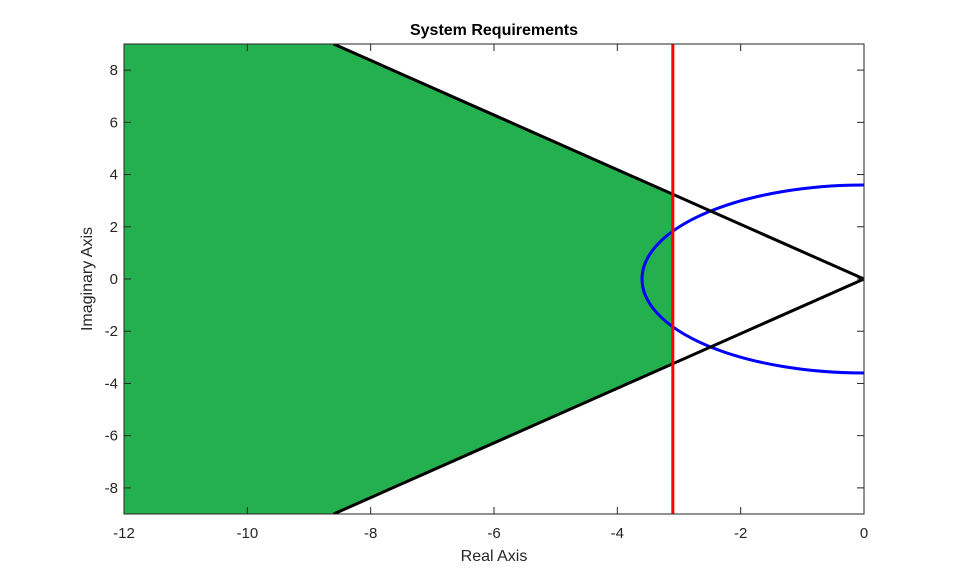 Image resolution: width=956 pixels, height=582 pixels. I want to click on natural-frequency-circle, so click(752, 279).